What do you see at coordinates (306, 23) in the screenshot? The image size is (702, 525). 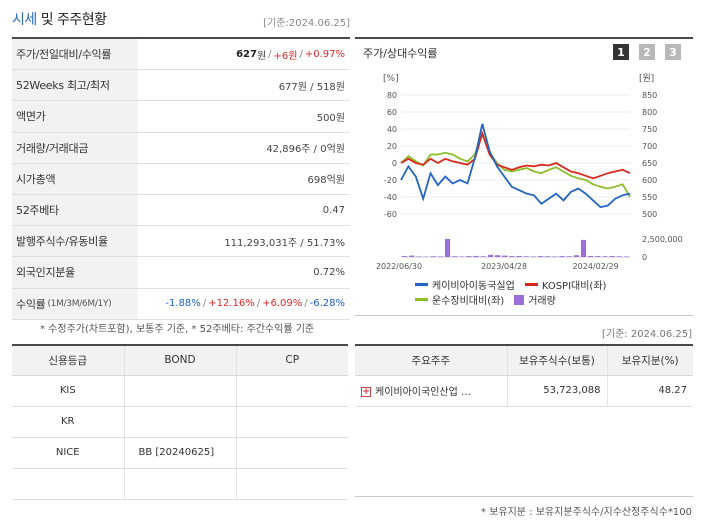 I see `as-of-date: [기준:2024.06.25]` at bounding box center [306, 23].